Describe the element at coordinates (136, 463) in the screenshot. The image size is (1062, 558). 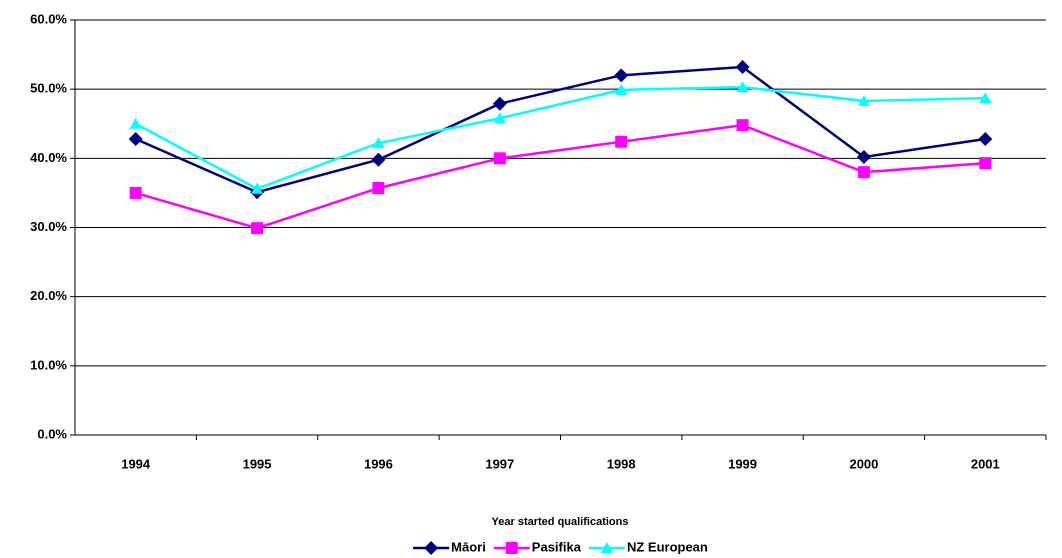
I see `x-tick-label: 1994` at that location.